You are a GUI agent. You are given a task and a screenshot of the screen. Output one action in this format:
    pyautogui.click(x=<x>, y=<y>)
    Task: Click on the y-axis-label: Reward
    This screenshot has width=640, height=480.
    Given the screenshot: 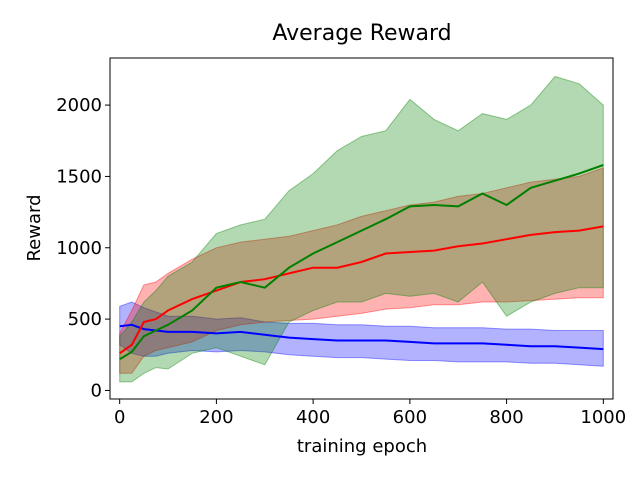 What is the action you would take?
    pyautogui.click(x=34, y=227)
    